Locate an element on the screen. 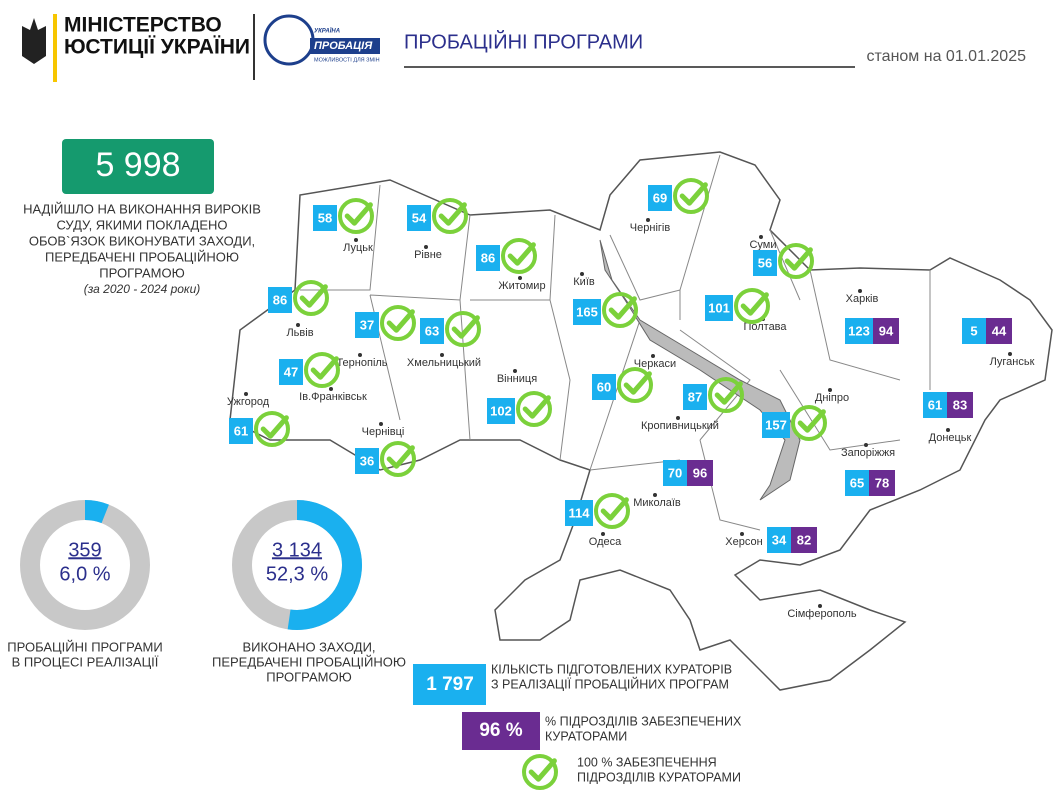  legend-swatch is located at coordinates (501, 731).